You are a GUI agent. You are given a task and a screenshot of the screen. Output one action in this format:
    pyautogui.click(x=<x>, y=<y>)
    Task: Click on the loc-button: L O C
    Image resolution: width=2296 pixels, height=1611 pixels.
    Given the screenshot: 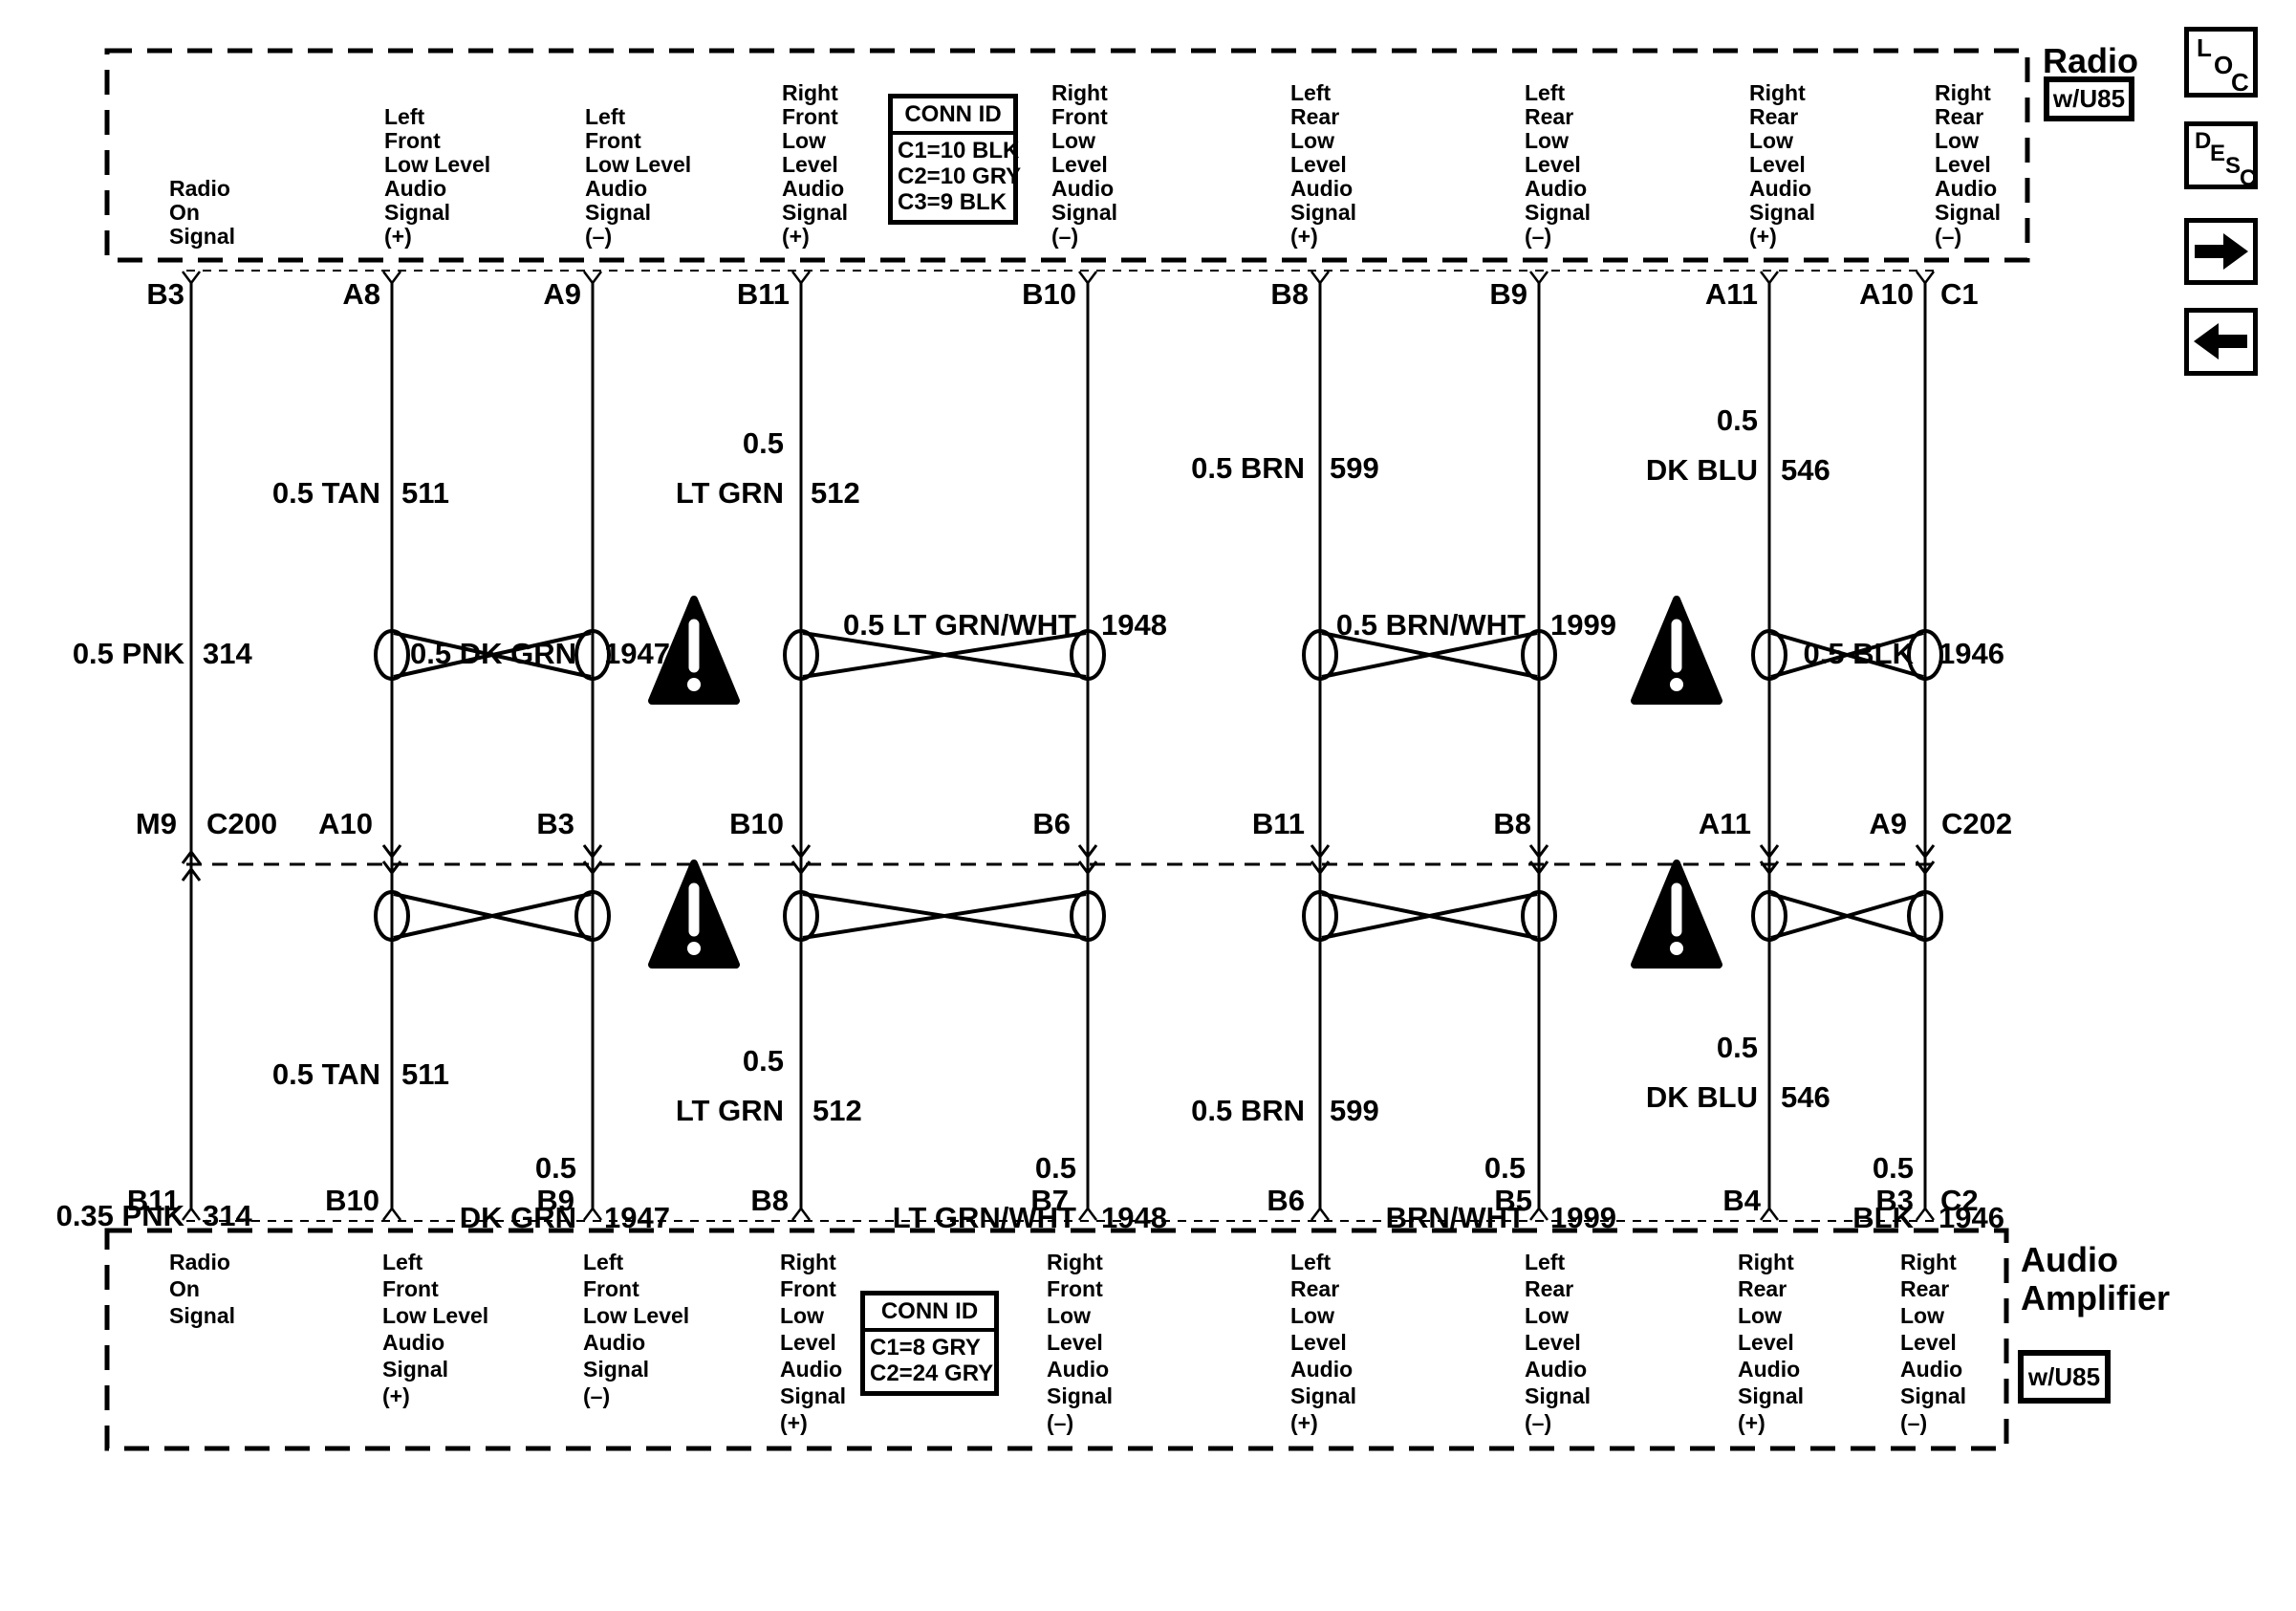 What is the action you would take?
    pyautogui.click(x=2221, y=63)
    